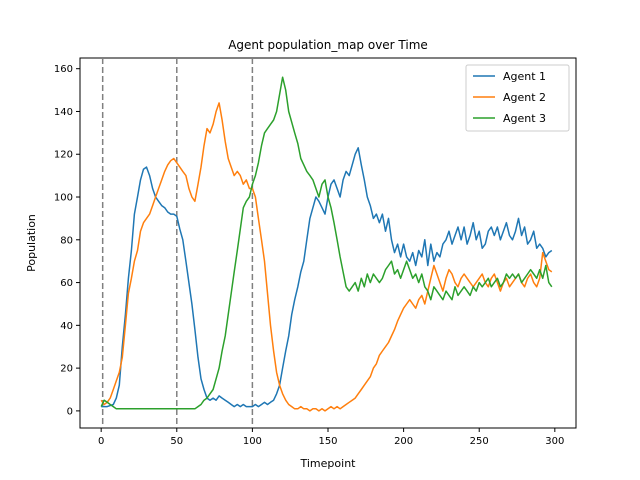  I want to click on y-tick-label: 0, so click(70, 411).